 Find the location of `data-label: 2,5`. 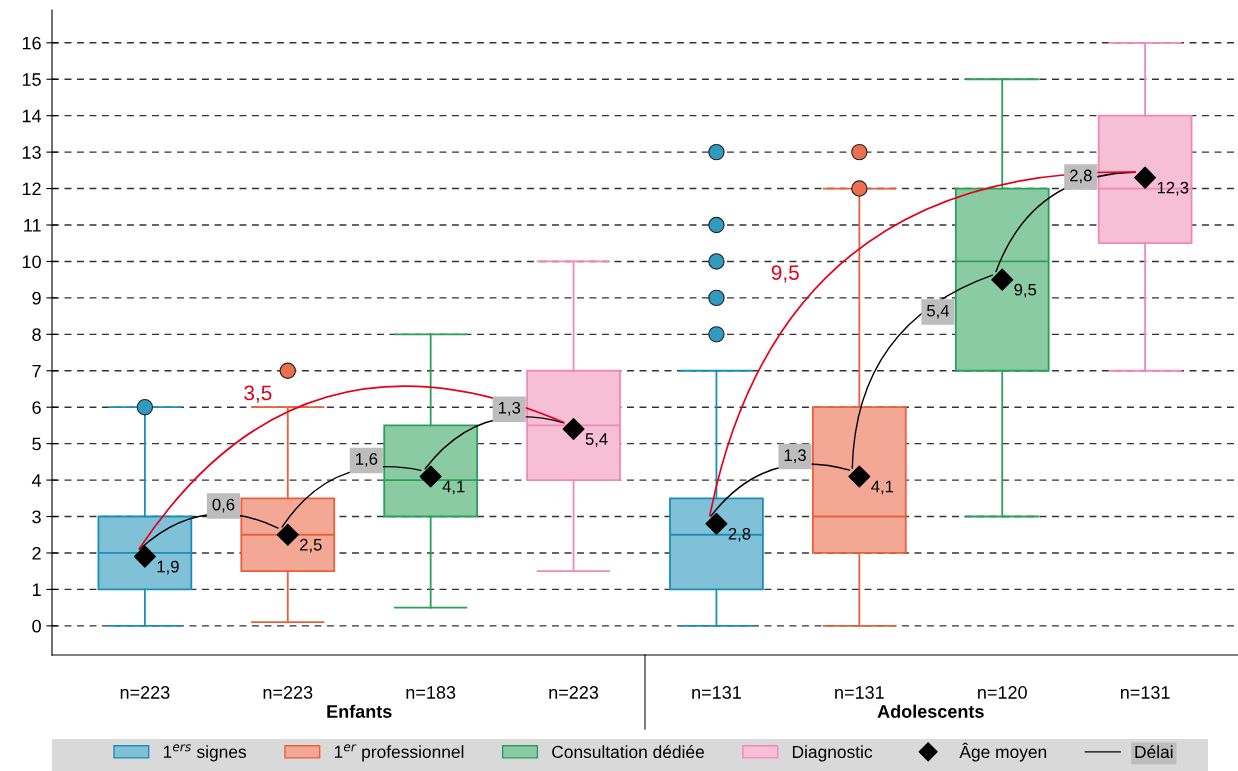

data-label: 2,5 is located at coordinates (311, 545).